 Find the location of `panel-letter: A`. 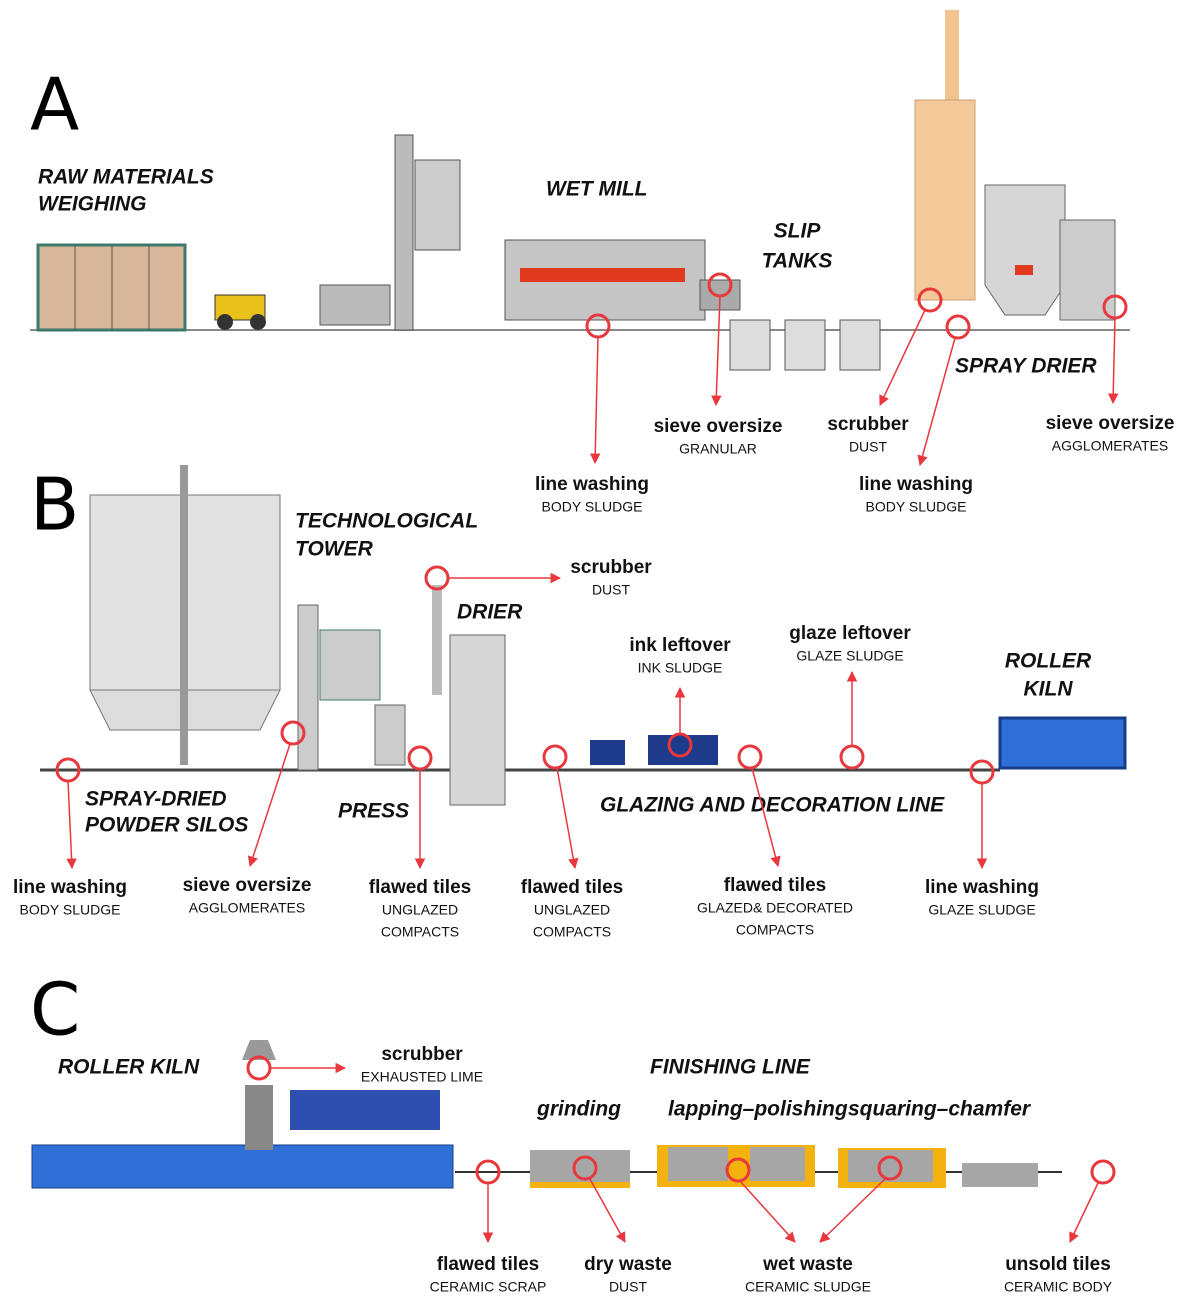

panel-letter: A is located at coordinates (54, 105).